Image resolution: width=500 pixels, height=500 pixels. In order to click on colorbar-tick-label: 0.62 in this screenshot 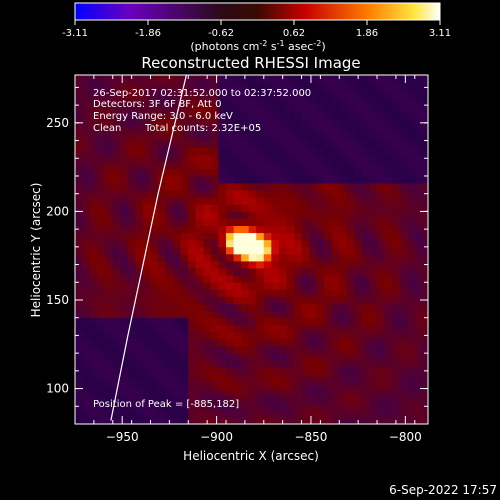, I will do `click(294, 33)`.